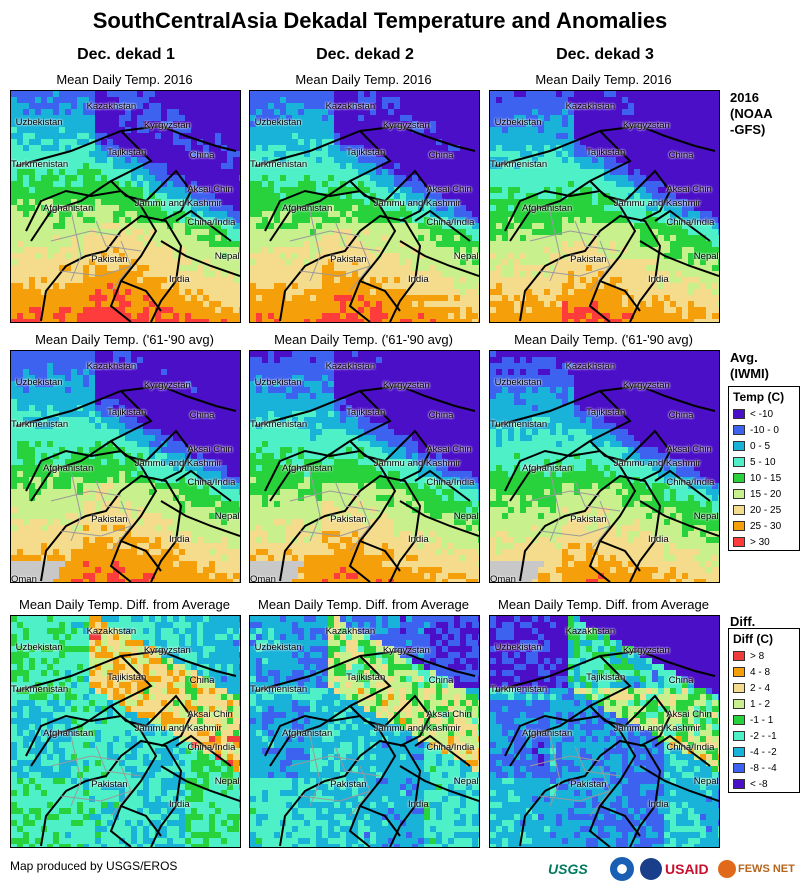 The image size is (806, 893). Describe the element at coordinates (759, 397) in the screenshot. I see `temperature-legend-title: Temp (C)` at that location.